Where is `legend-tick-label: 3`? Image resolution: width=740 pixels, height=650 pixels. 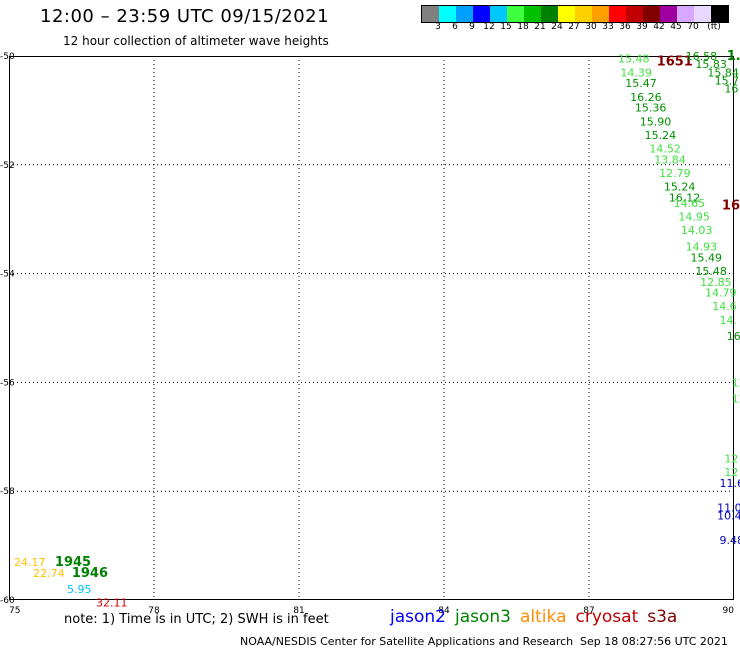 legend-tick-label: 3 is located at coordinates (438, 27).